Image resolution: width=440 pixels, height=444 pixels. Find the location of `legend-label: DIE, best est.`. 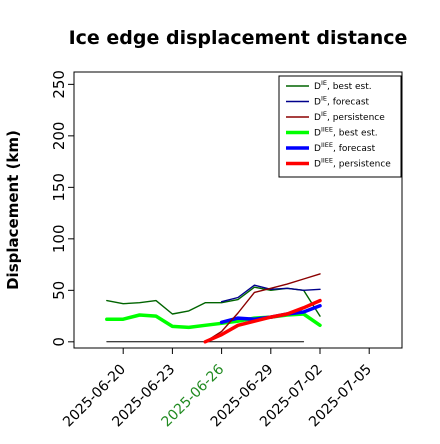

legend-label: DIE, best est. is located at coordinates (343, 85).